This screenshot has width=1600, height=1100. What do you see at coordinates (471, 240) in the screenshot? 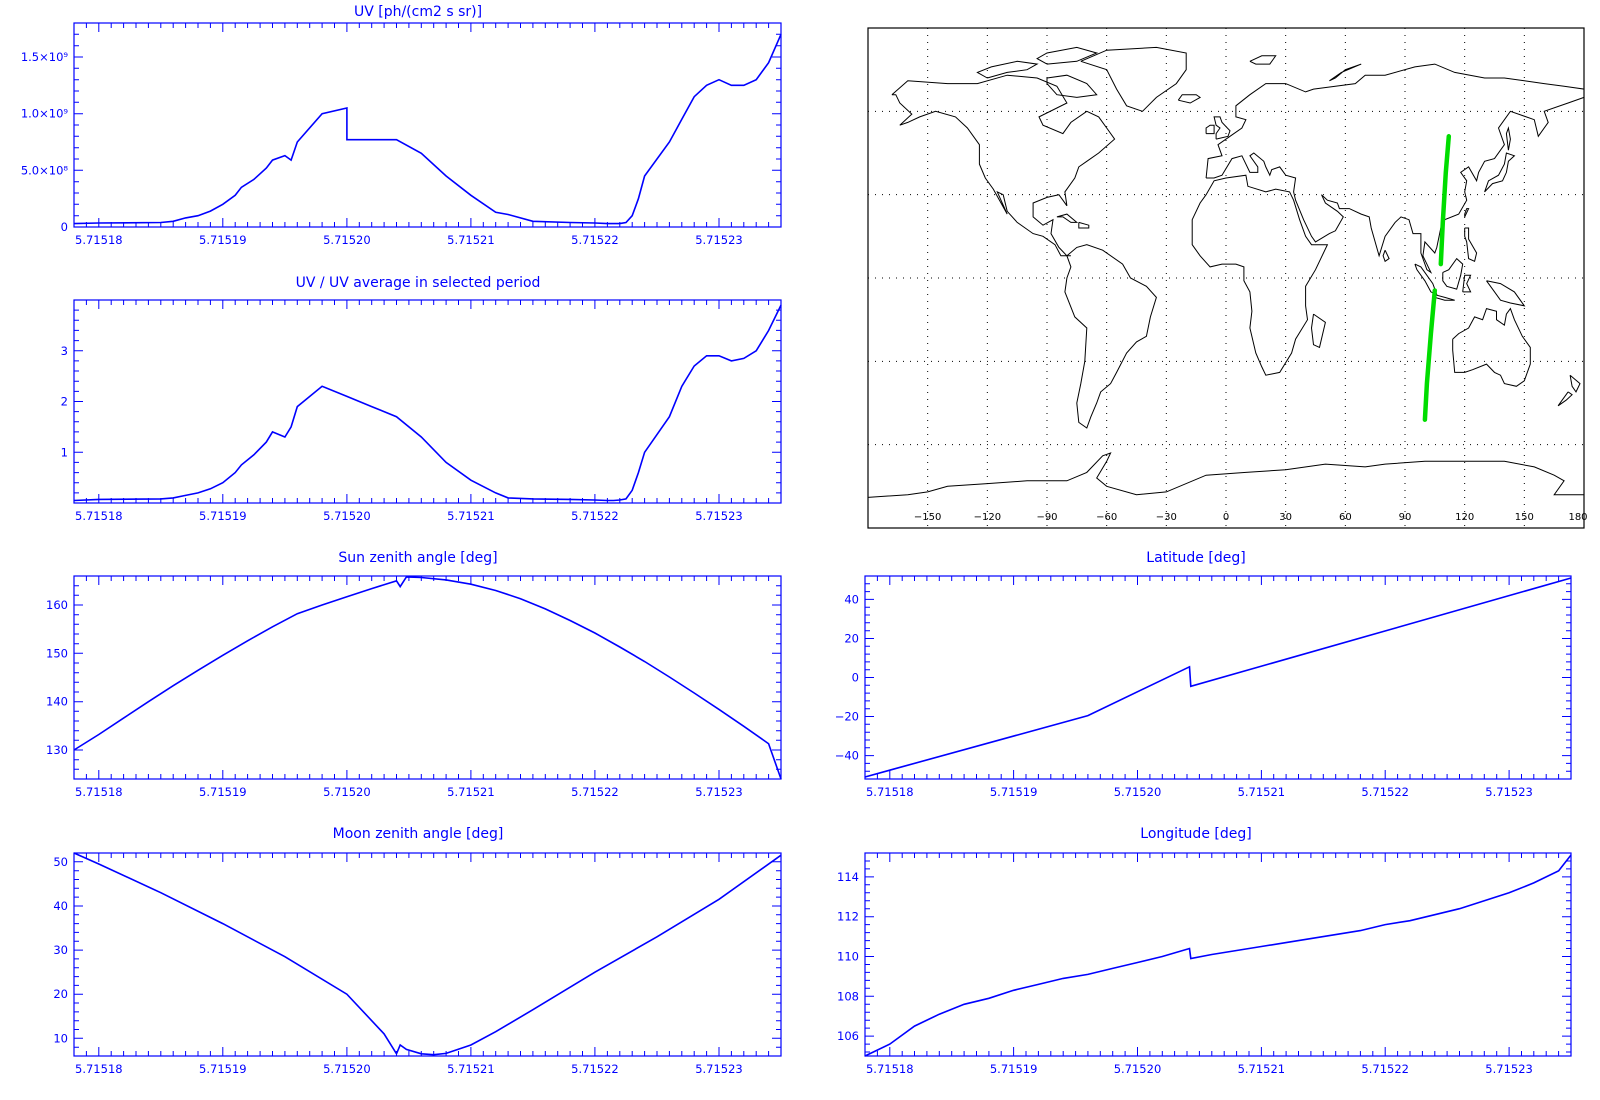
I see `uv-x-tick-label: 5.71521` at bounding box center [471, 240].